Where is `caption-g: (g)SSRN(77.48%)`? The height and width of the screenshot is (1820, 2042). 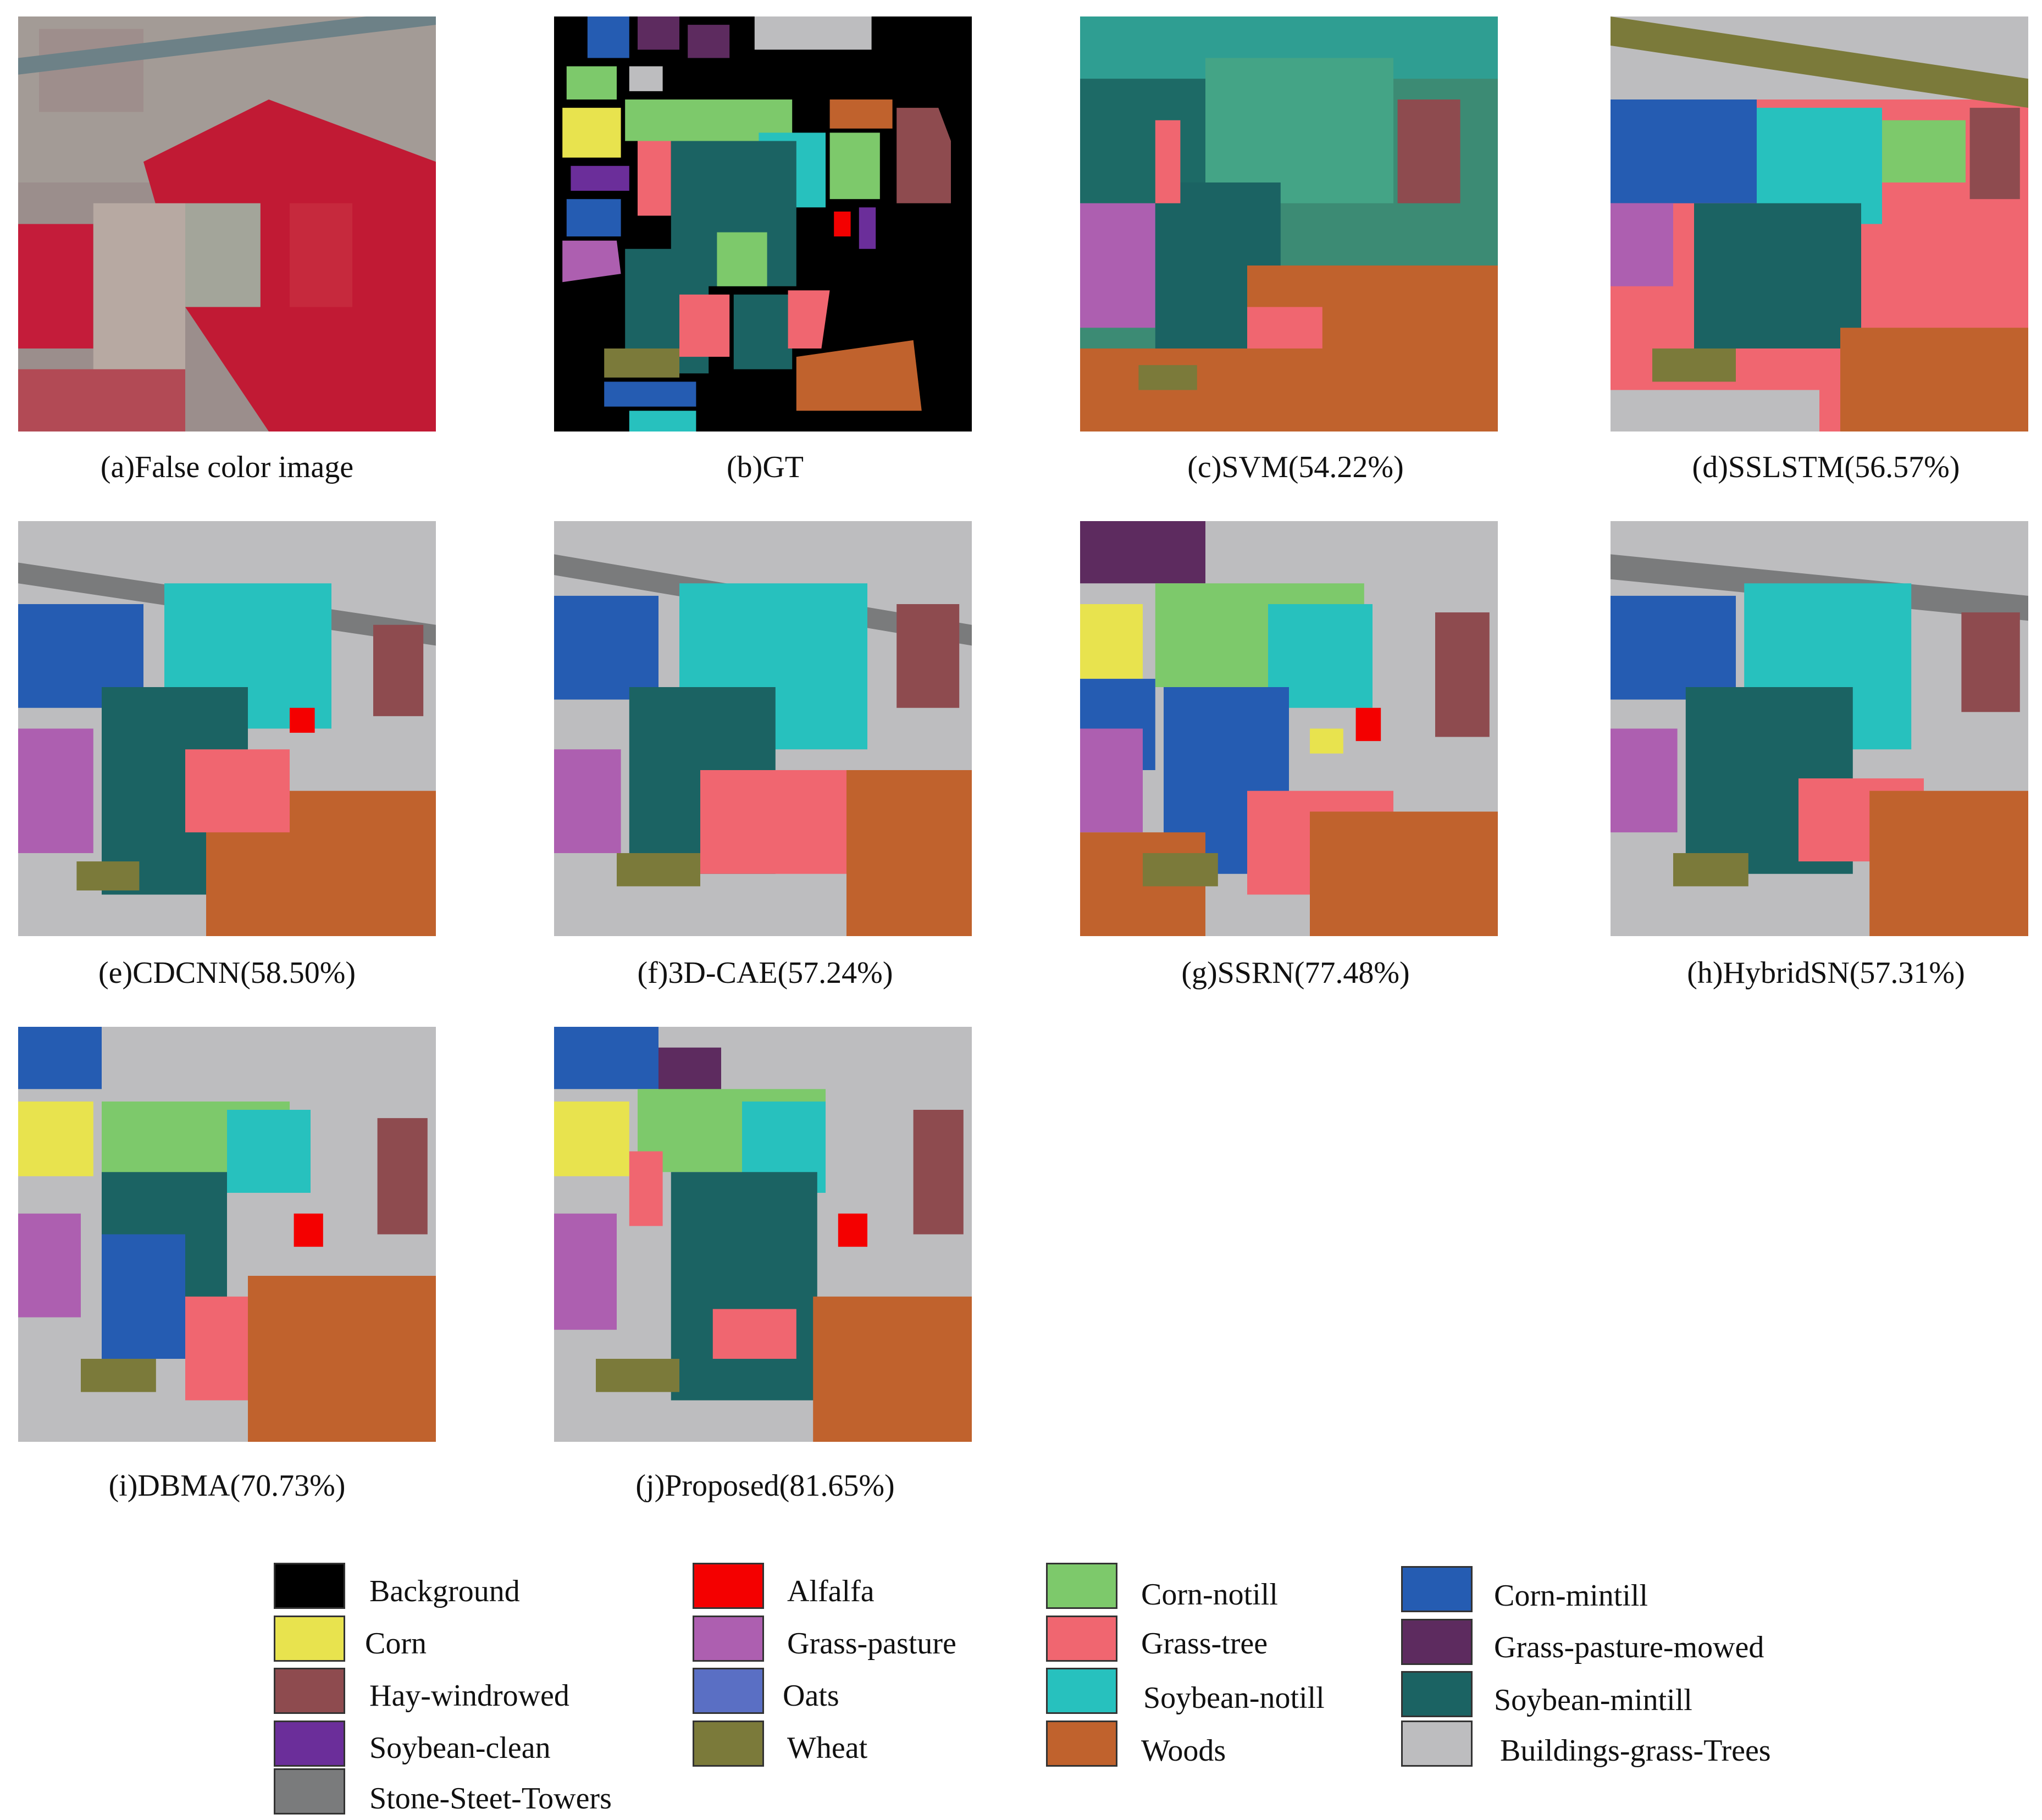
caption-g: (g)SSRN(77.48%) is located at coordinates (1295, 973).